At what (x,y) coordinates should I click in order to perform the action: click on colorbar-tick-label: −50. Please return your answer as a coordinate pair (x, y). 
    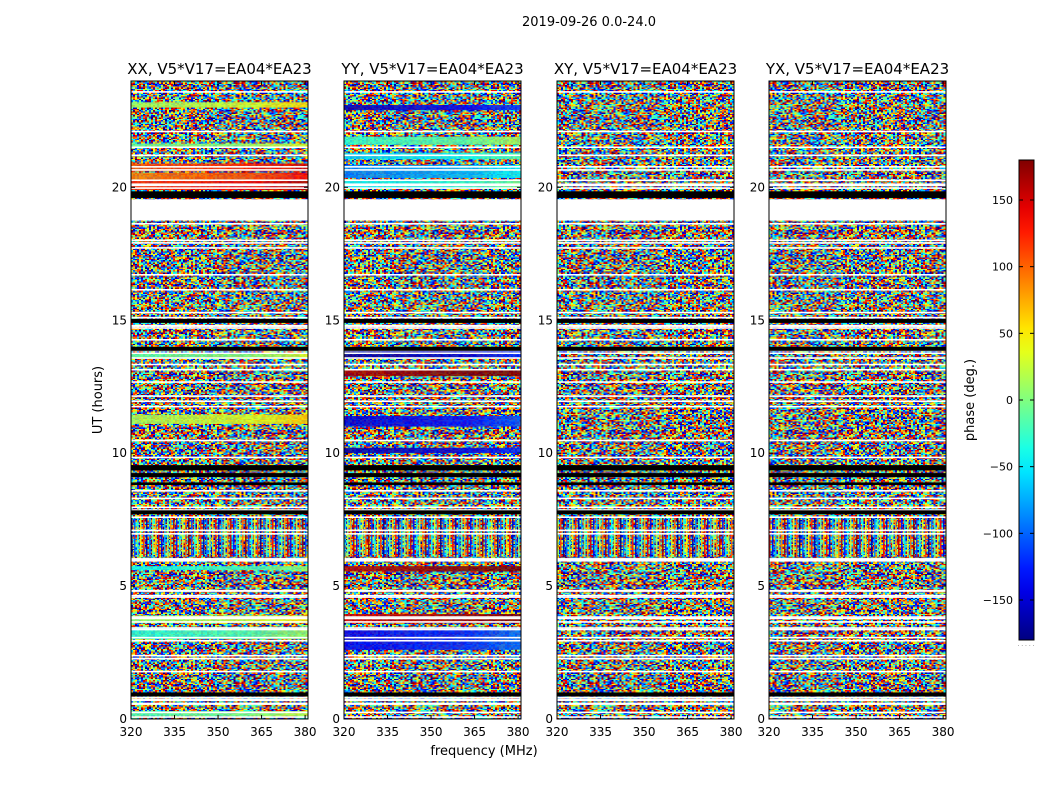
    Looking at the image, I should click on (1001, 467).